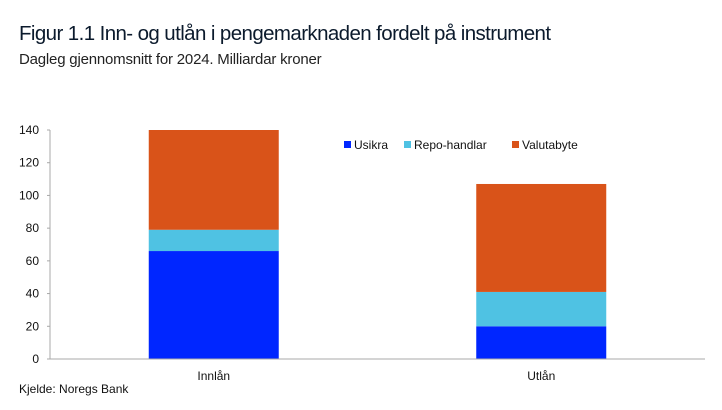 This screenshot has height=410, width=722. What do you see at coordinates (29, 130) in the screenshot?
I see `y-tick-label: 140` at bounding box center [29, 130].